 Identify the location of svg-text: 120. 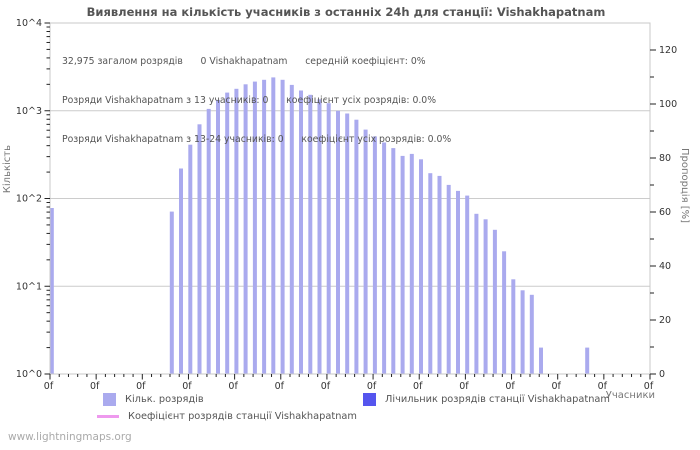
(668, 50).